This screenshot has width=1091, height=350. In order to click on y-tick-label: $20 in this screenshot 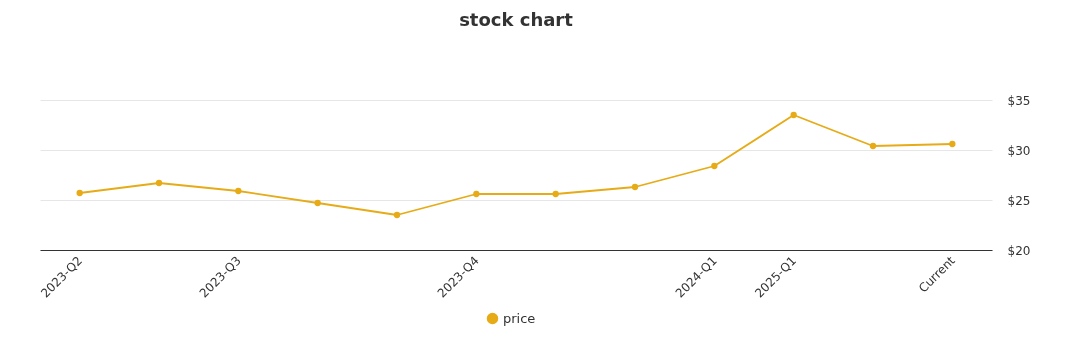, I will do `click(1019, 250)`.